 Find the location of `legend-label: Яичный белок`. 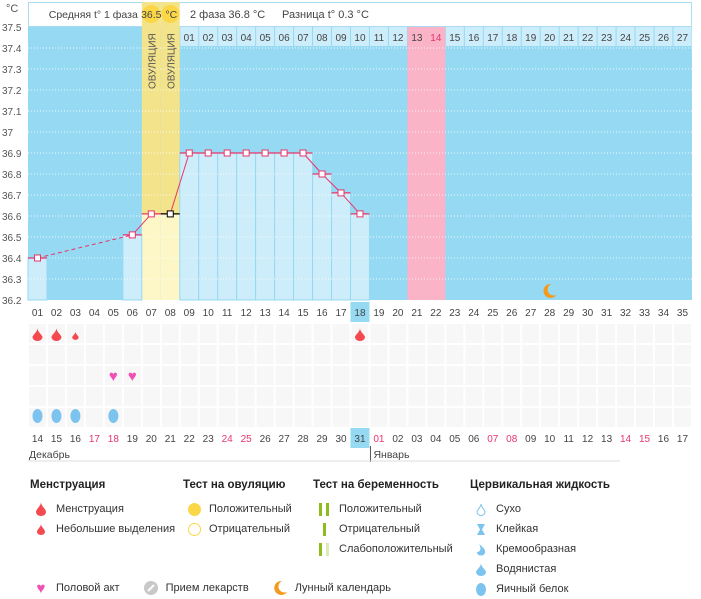

legend-label: Яичный белок is located at coordinates (532, 589).